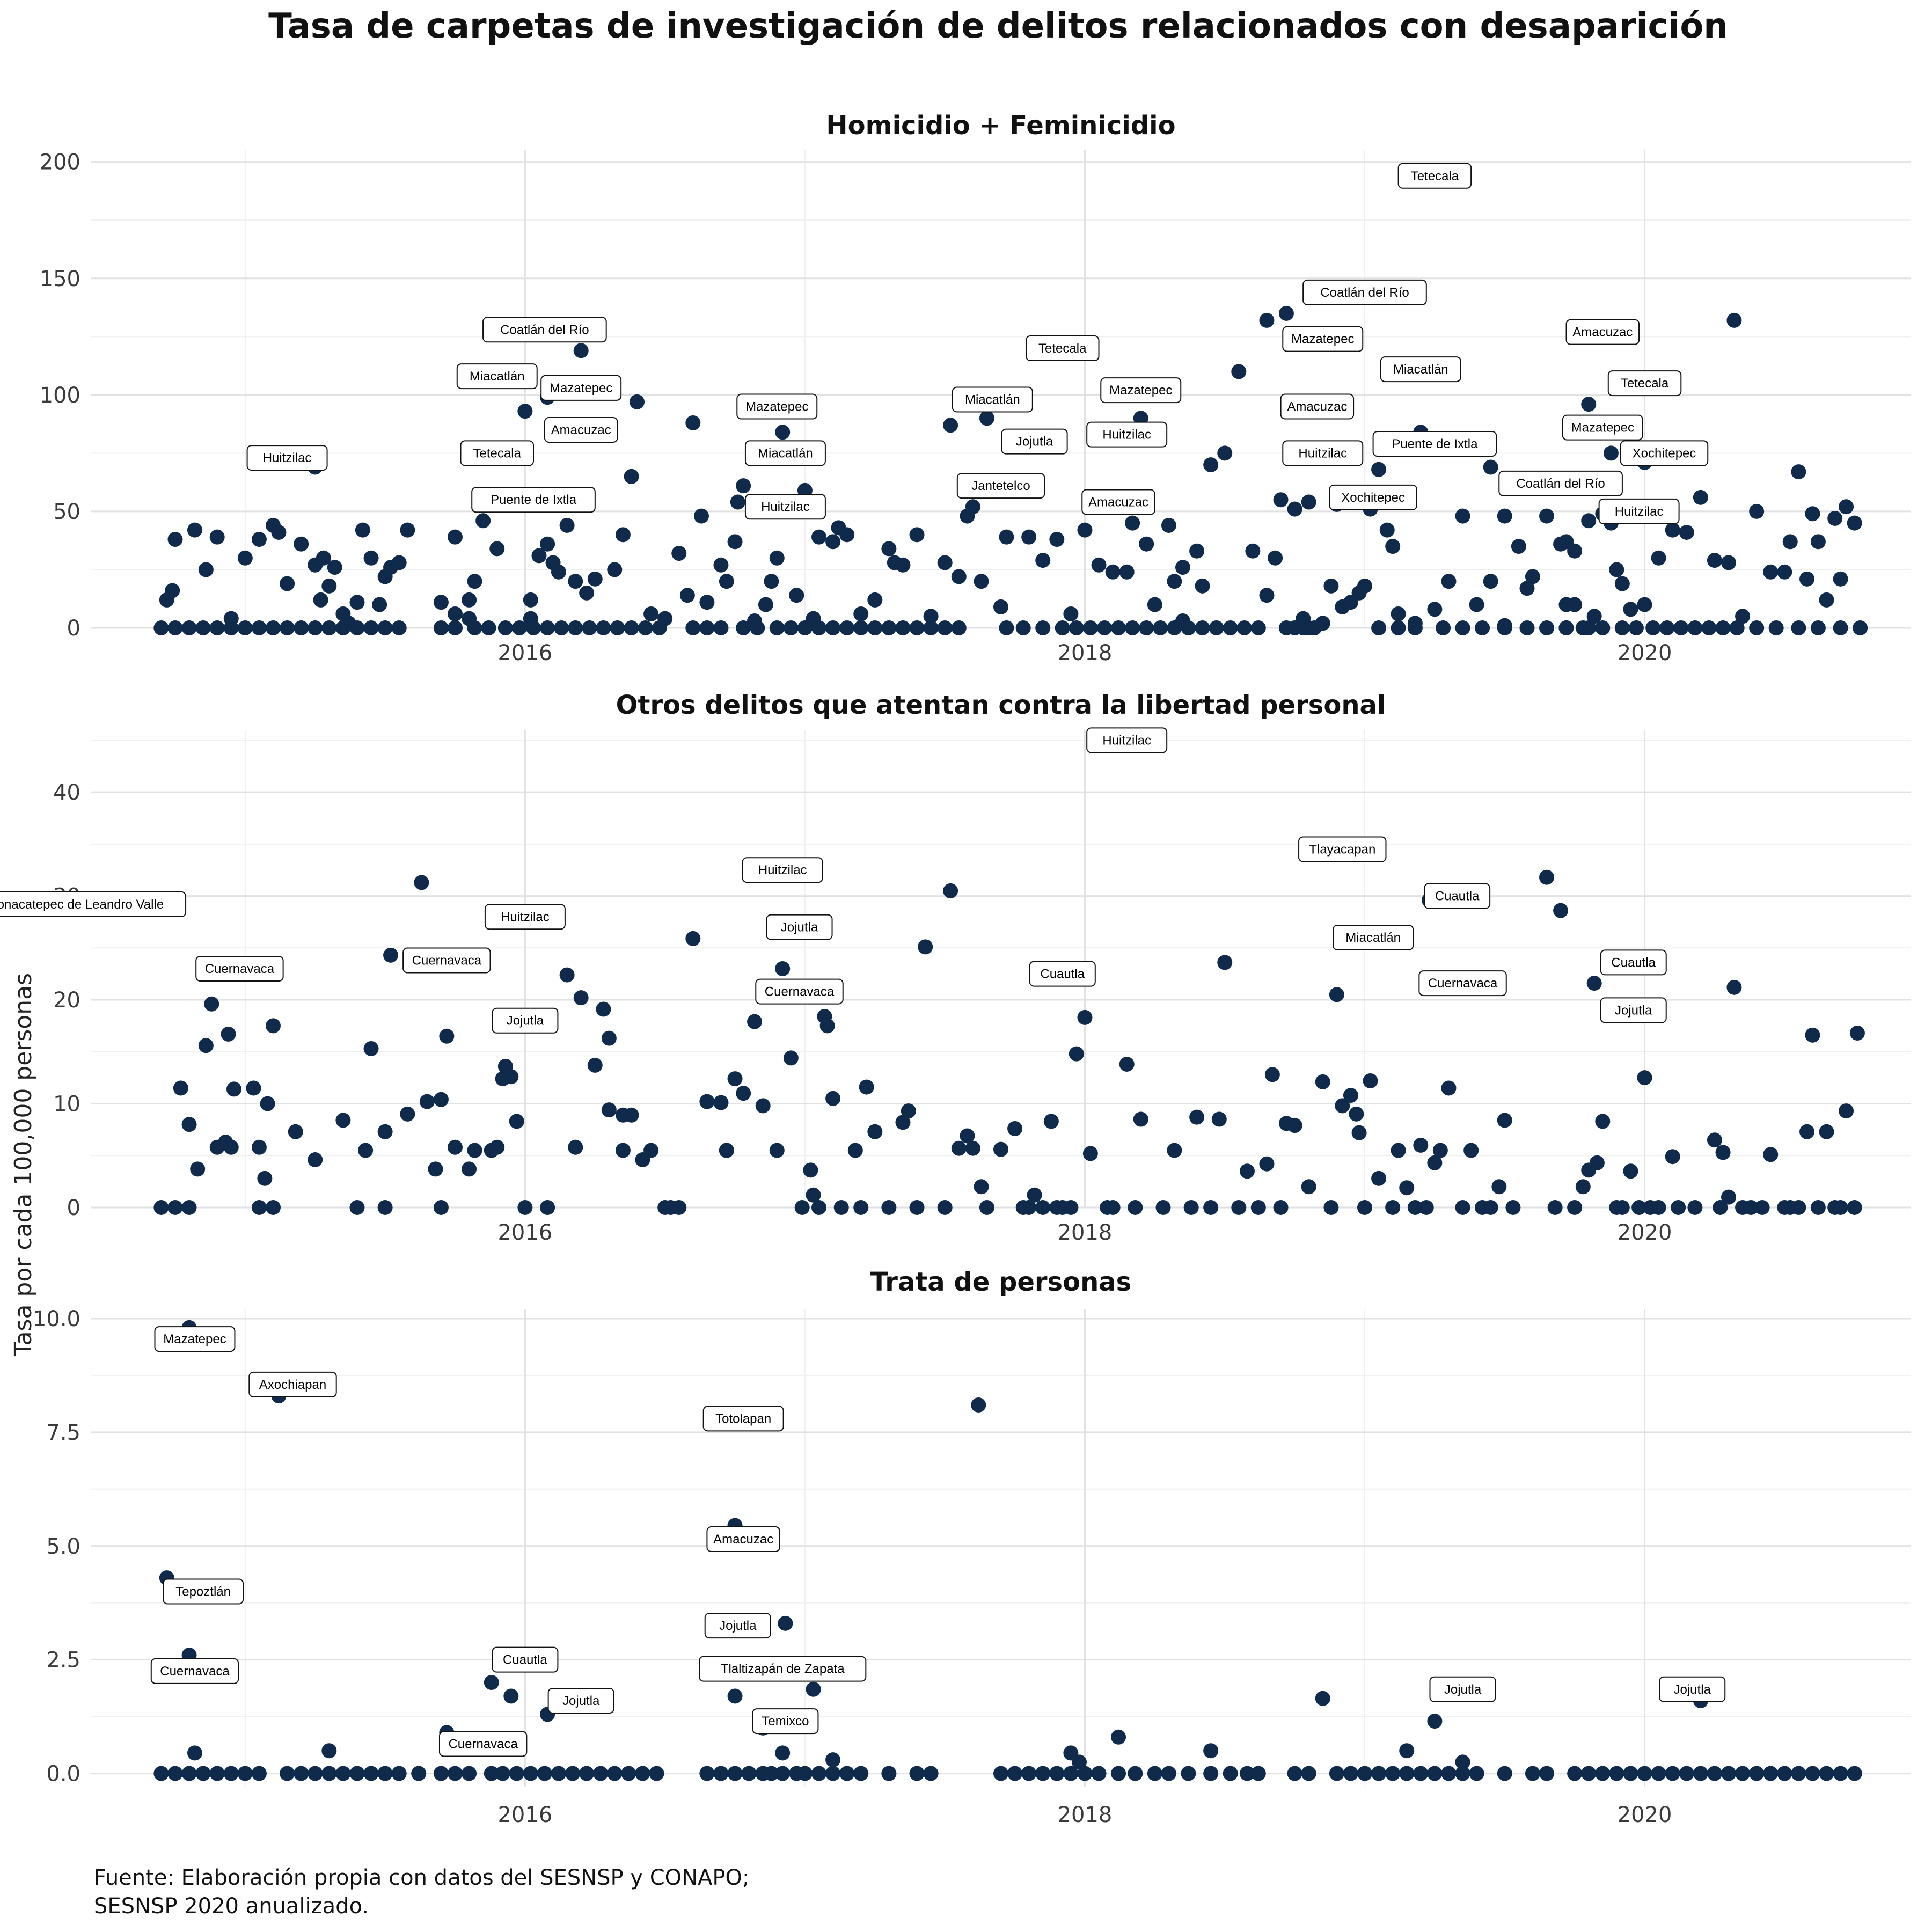 This screenshot has height=1932, width=1932. What do you see at coordinates (1000, 486) in the screenshot?
I see `point-label: Jantetelco` at bounding box center [1000, 486].